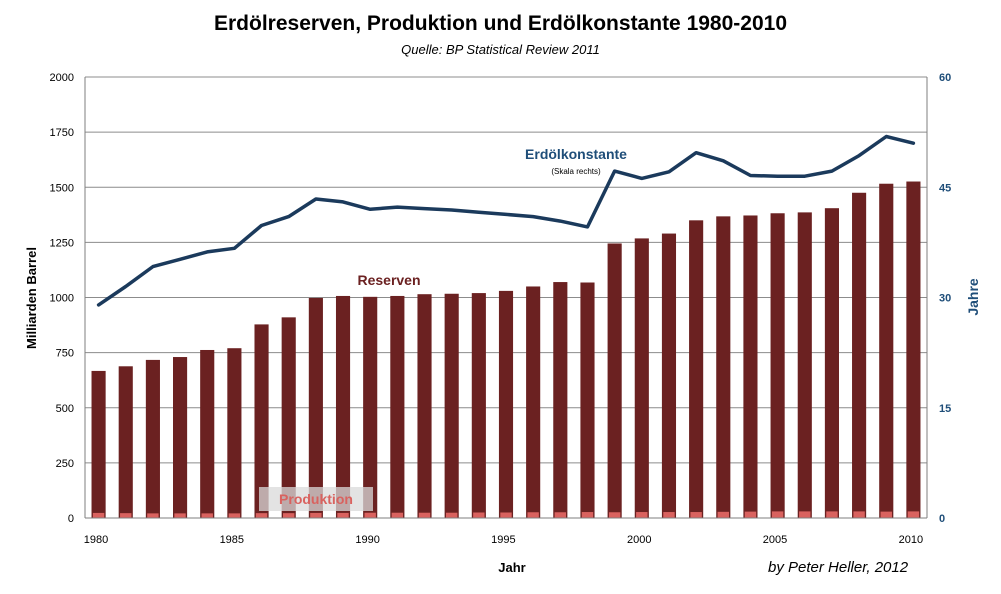 The width and height of the screenshot is (1001, 594). What do you see at coordinates (945, 188) in the screenshot?
I see `y-tick-label-right: 45` at bounding box center [945, 188].